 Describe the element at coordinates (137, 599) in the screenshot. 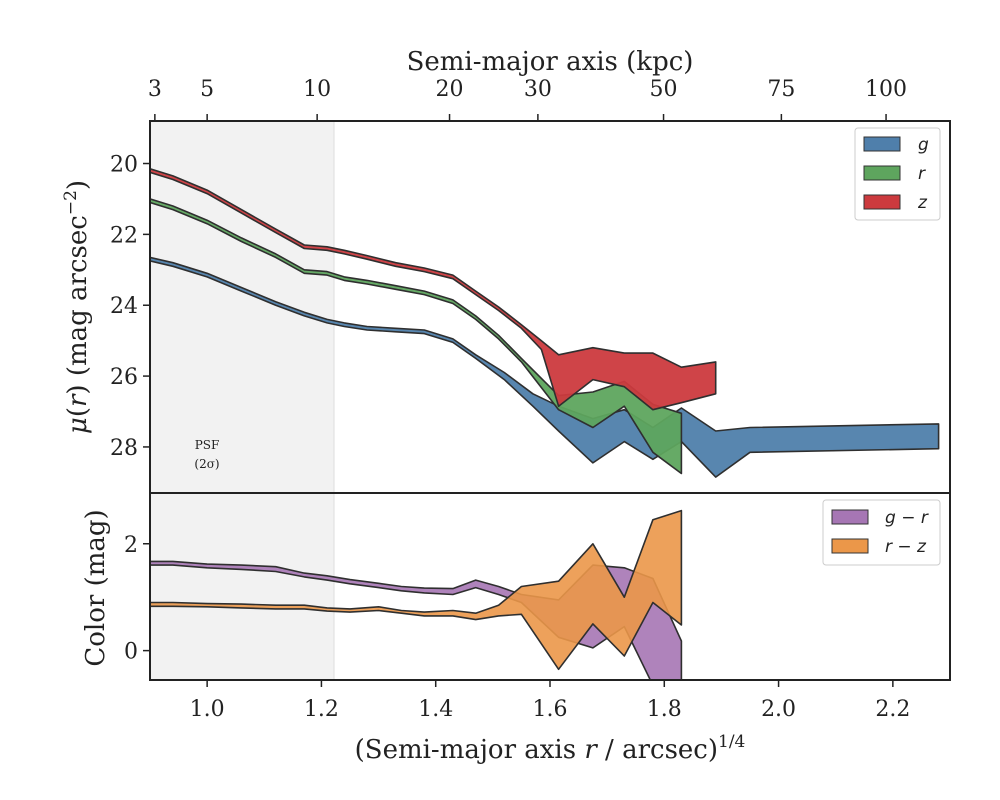

I see `bottom-y-ticks: 02` at that location.